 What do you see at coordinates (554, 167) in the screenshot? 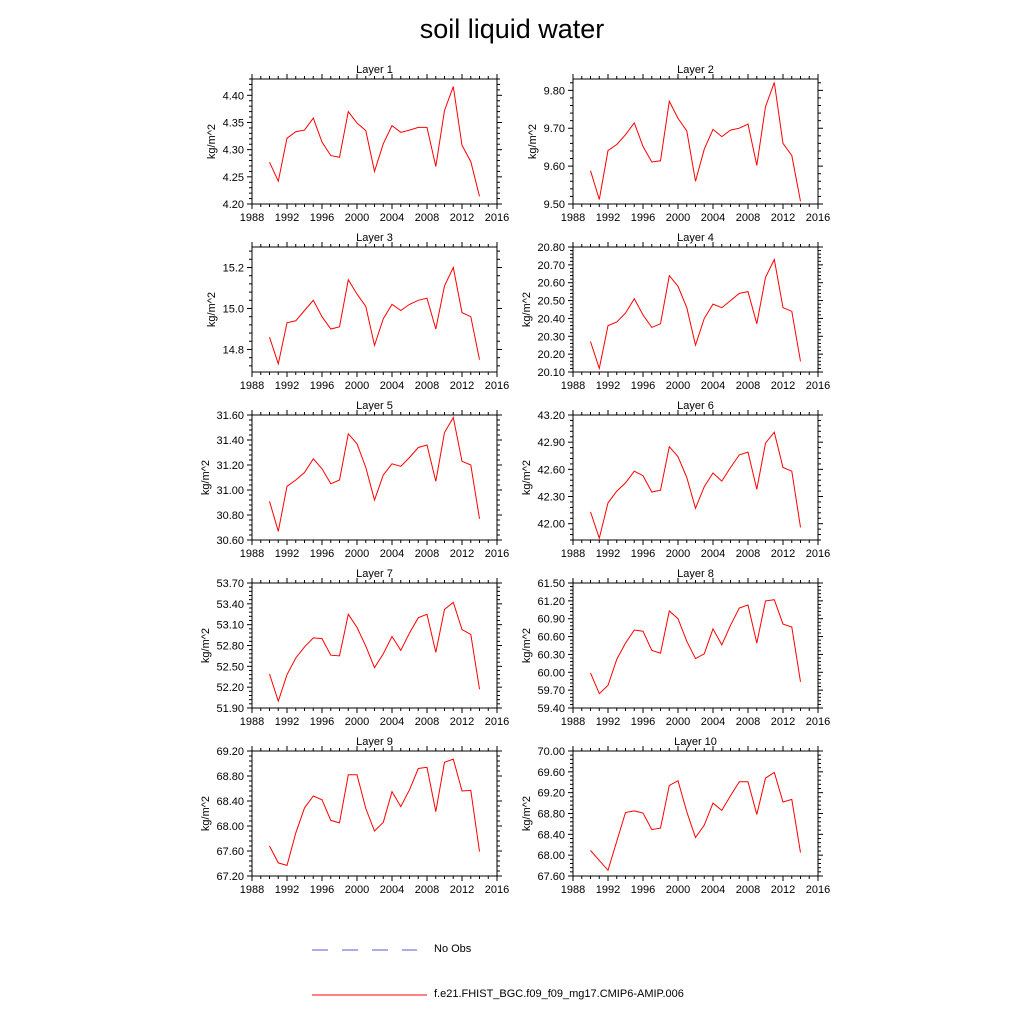
I see `y-tick-label: 9.60` at bounding box center [554, 167].